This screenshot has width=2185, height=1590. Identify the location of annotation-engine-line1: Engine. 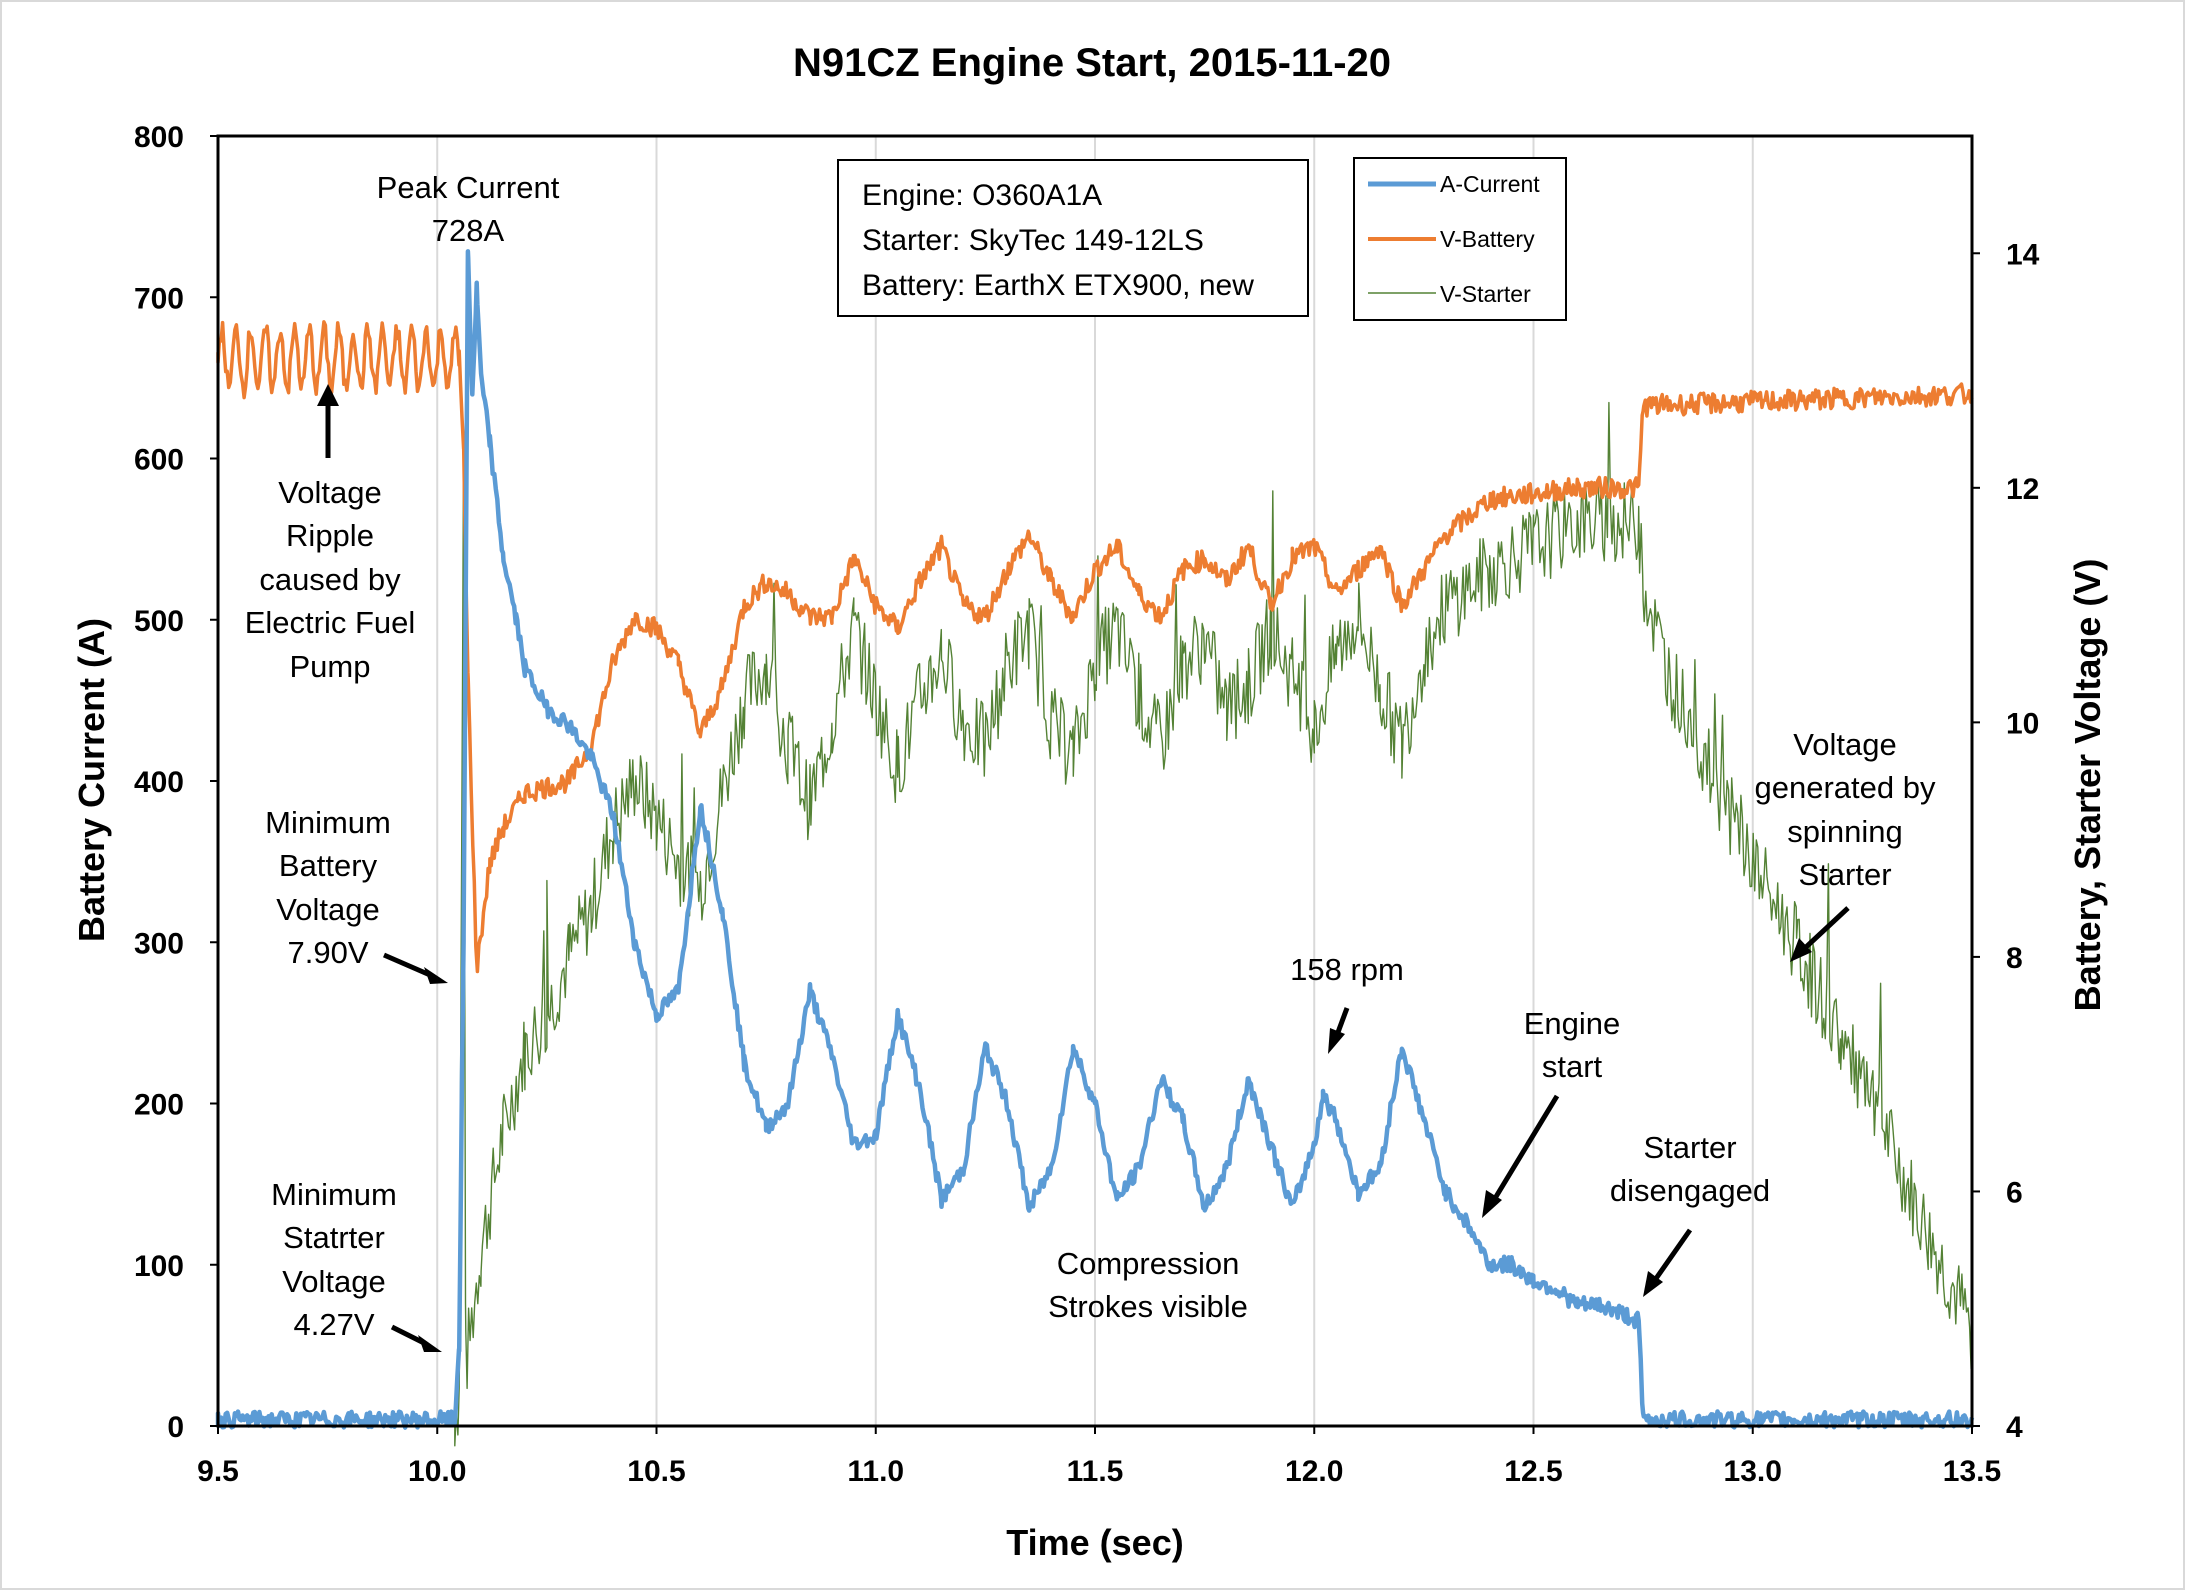
(1572, 1023).